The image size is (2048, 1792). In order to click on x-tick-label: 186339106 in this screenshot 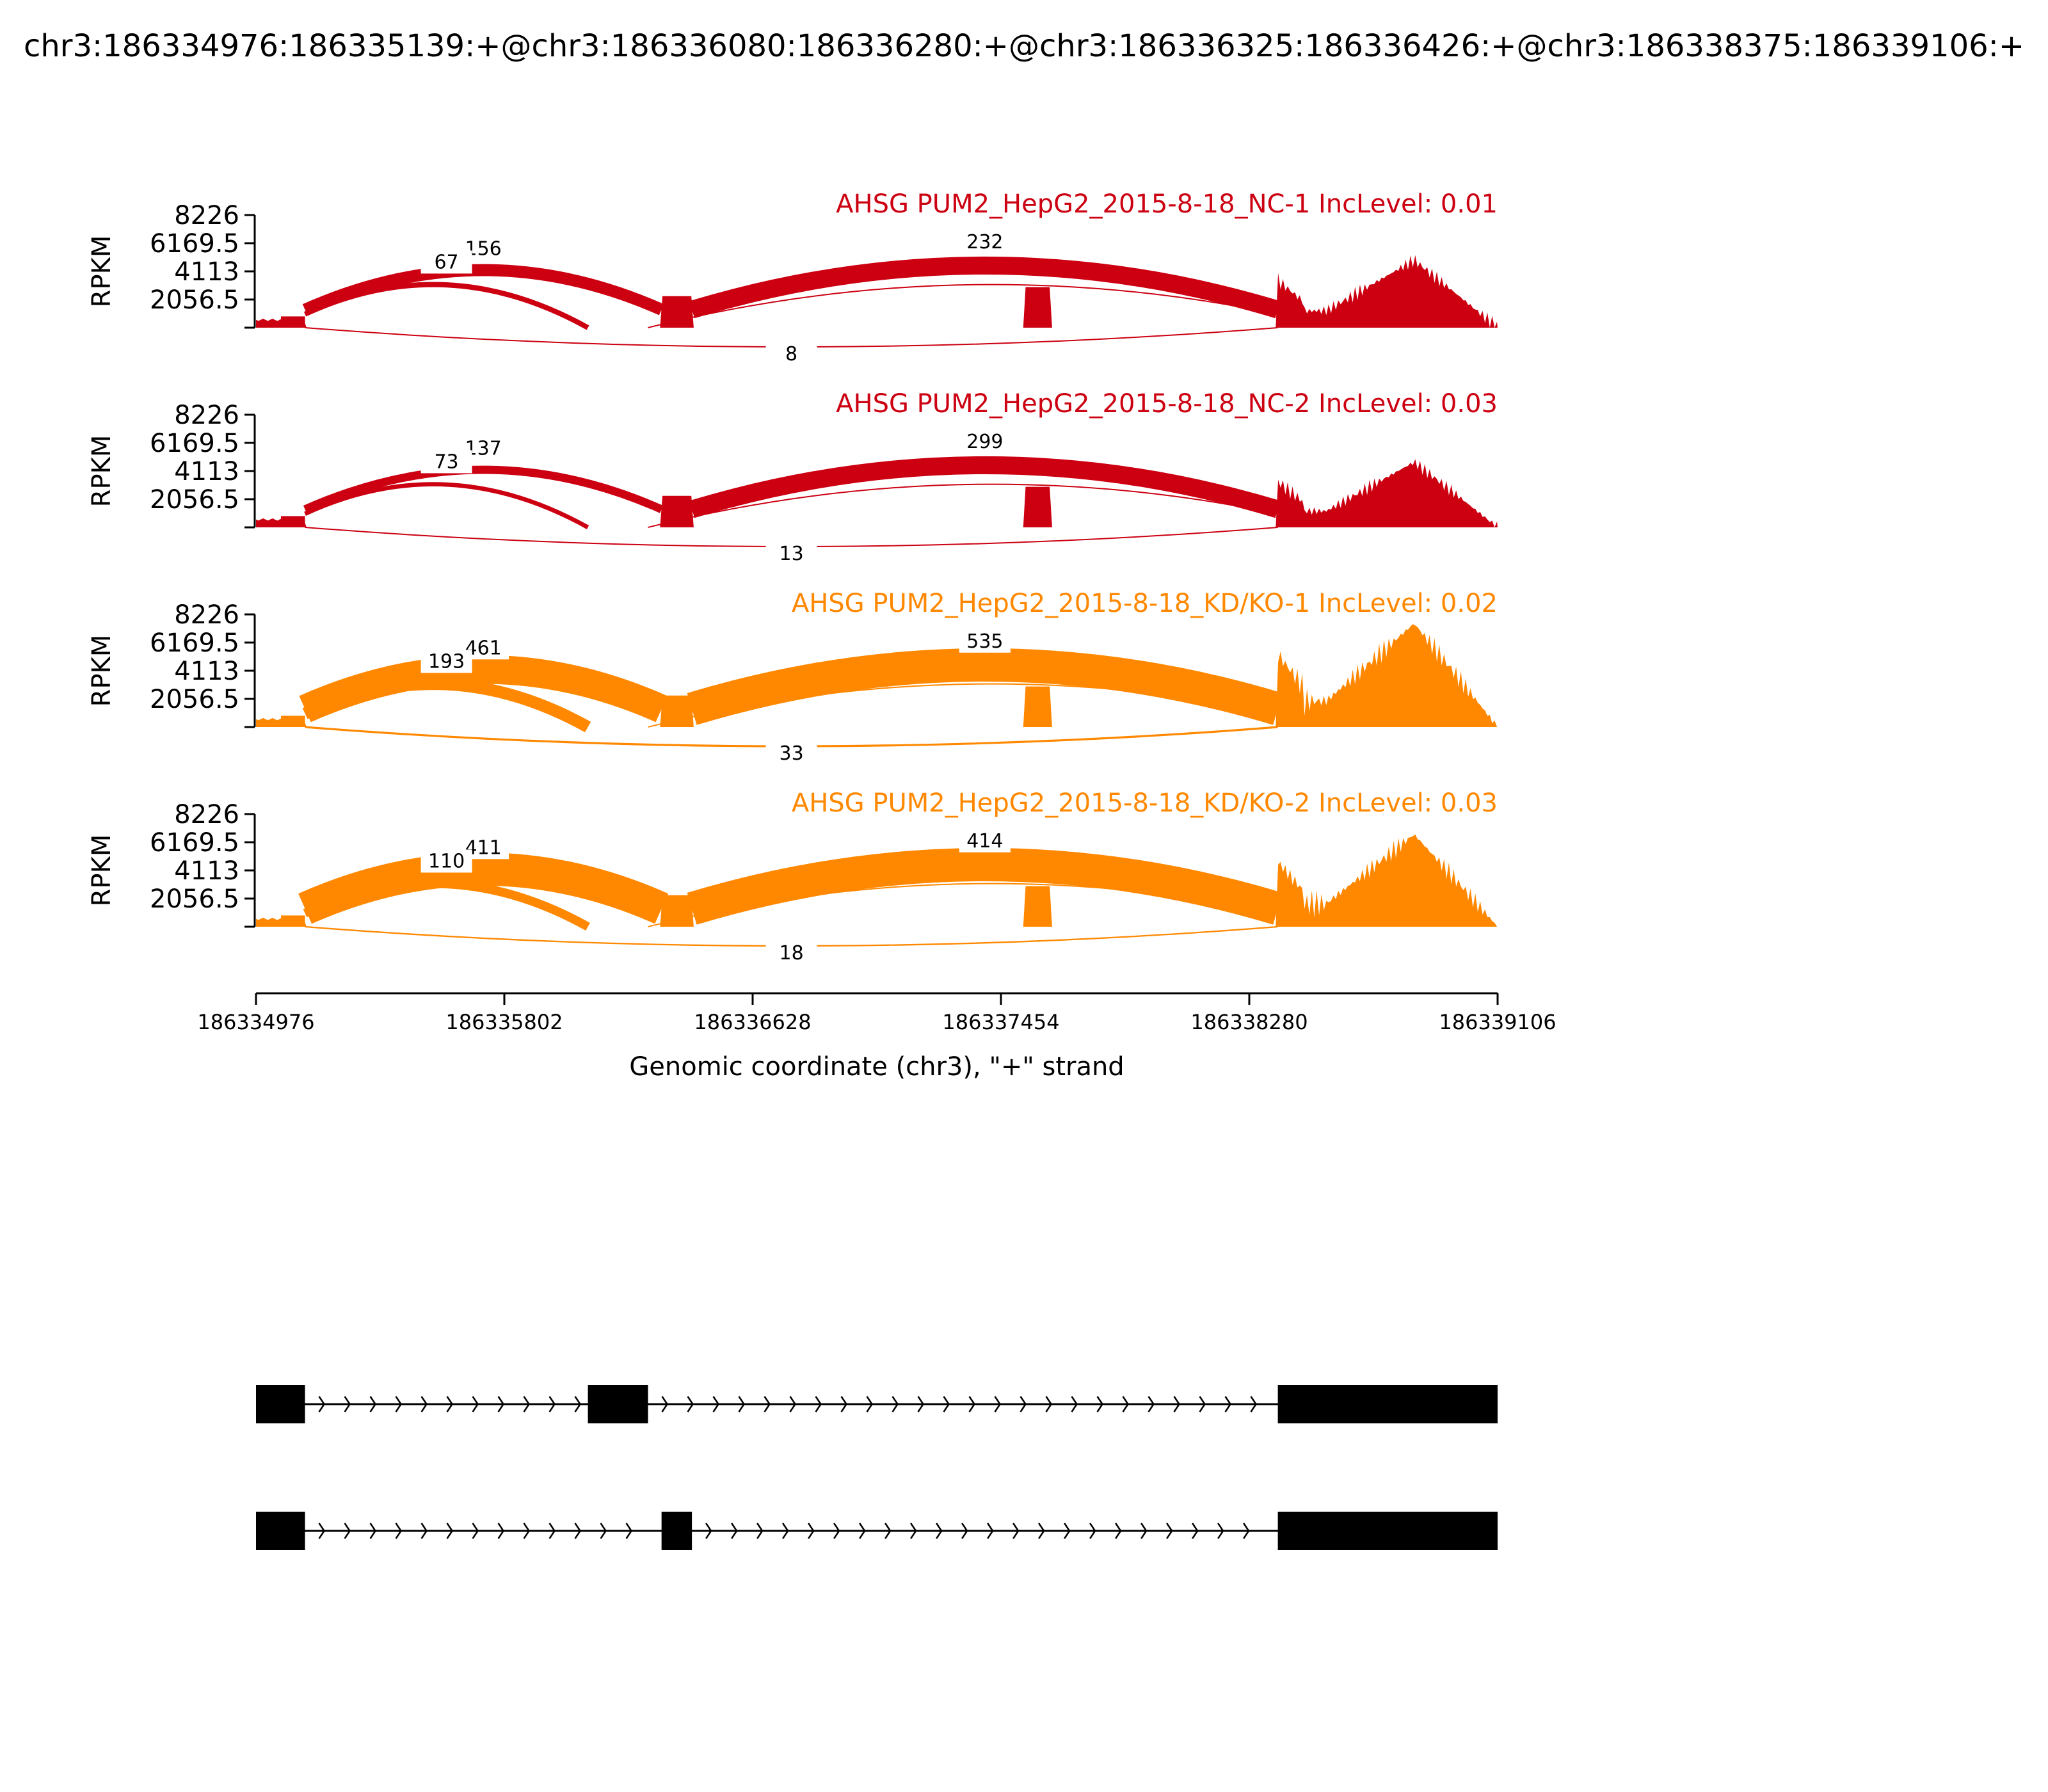, I will do `click(1497, 1022)`.